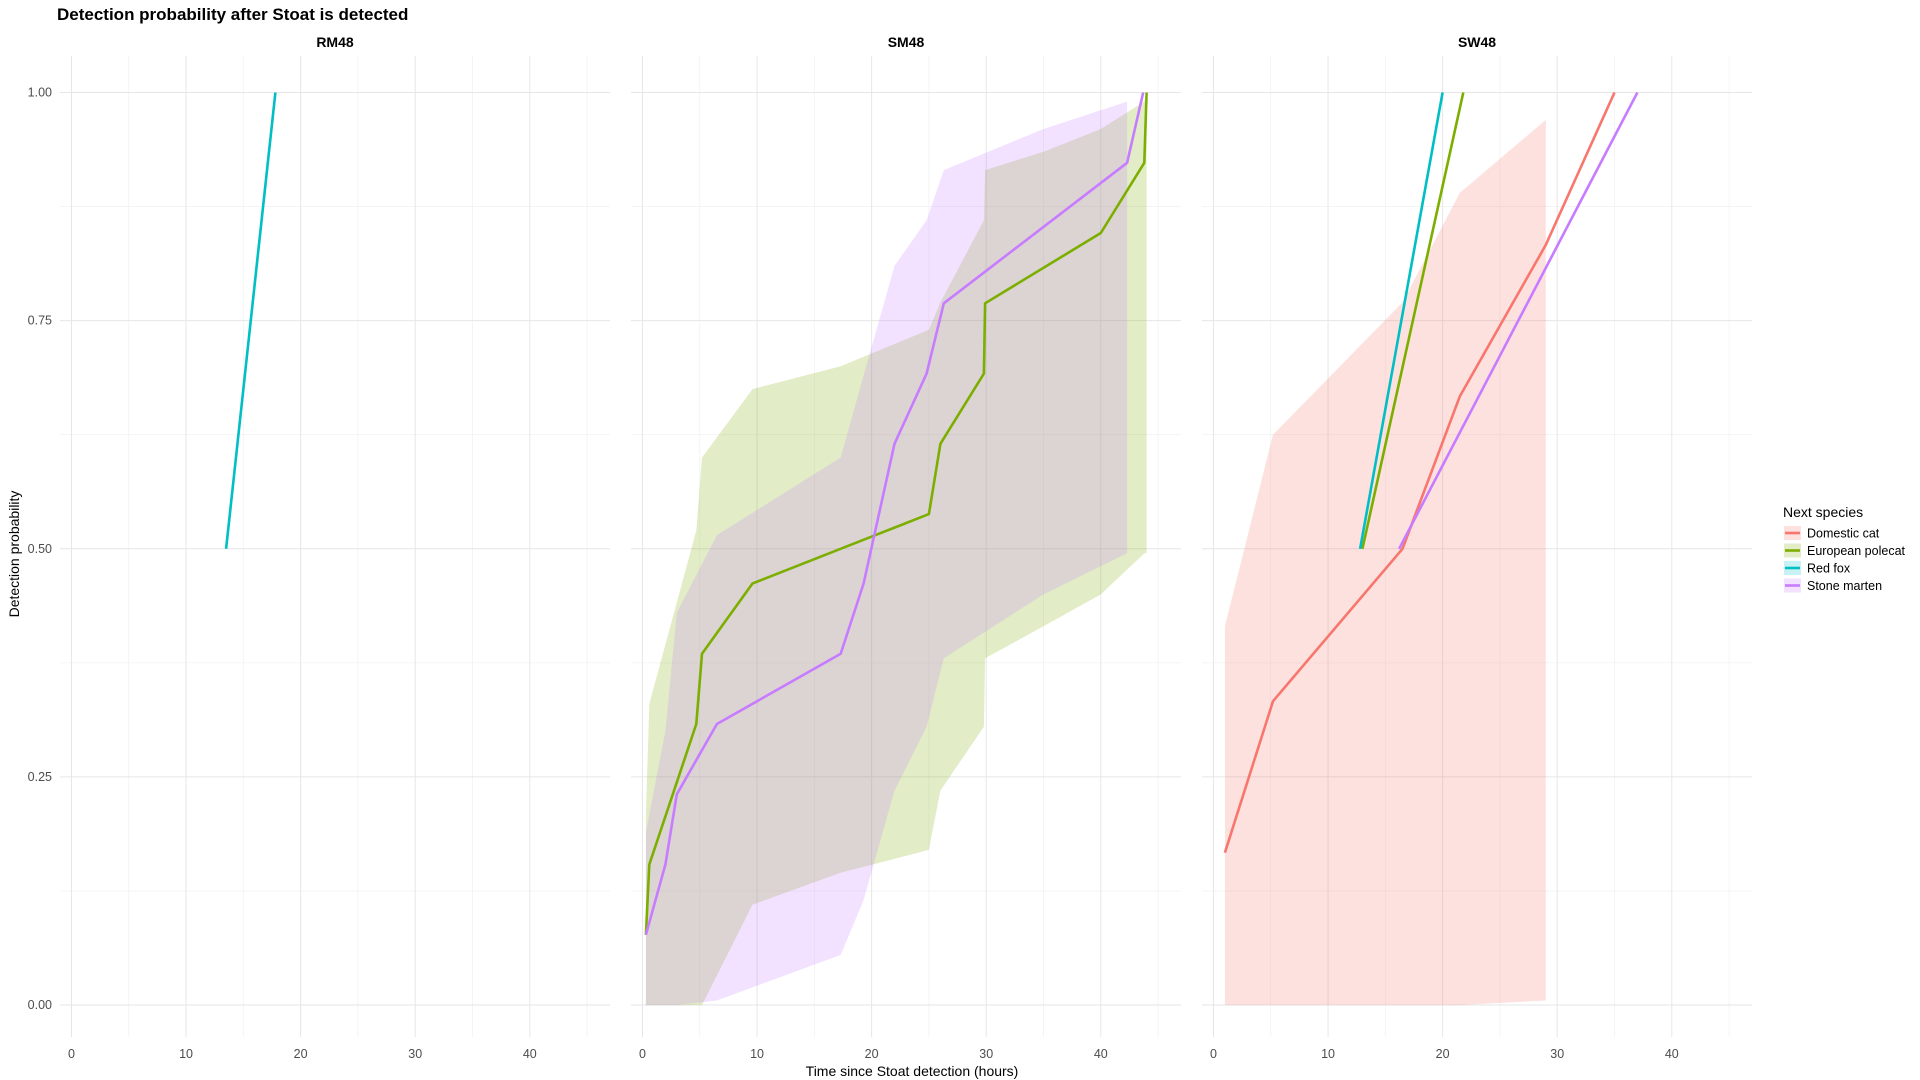 The width and height of the screenshot is (1920, 1080). Describe the element at coordinates (1856, 551) in the screenshot. I see `legend-label-european-polecat: European polecat` at that location.